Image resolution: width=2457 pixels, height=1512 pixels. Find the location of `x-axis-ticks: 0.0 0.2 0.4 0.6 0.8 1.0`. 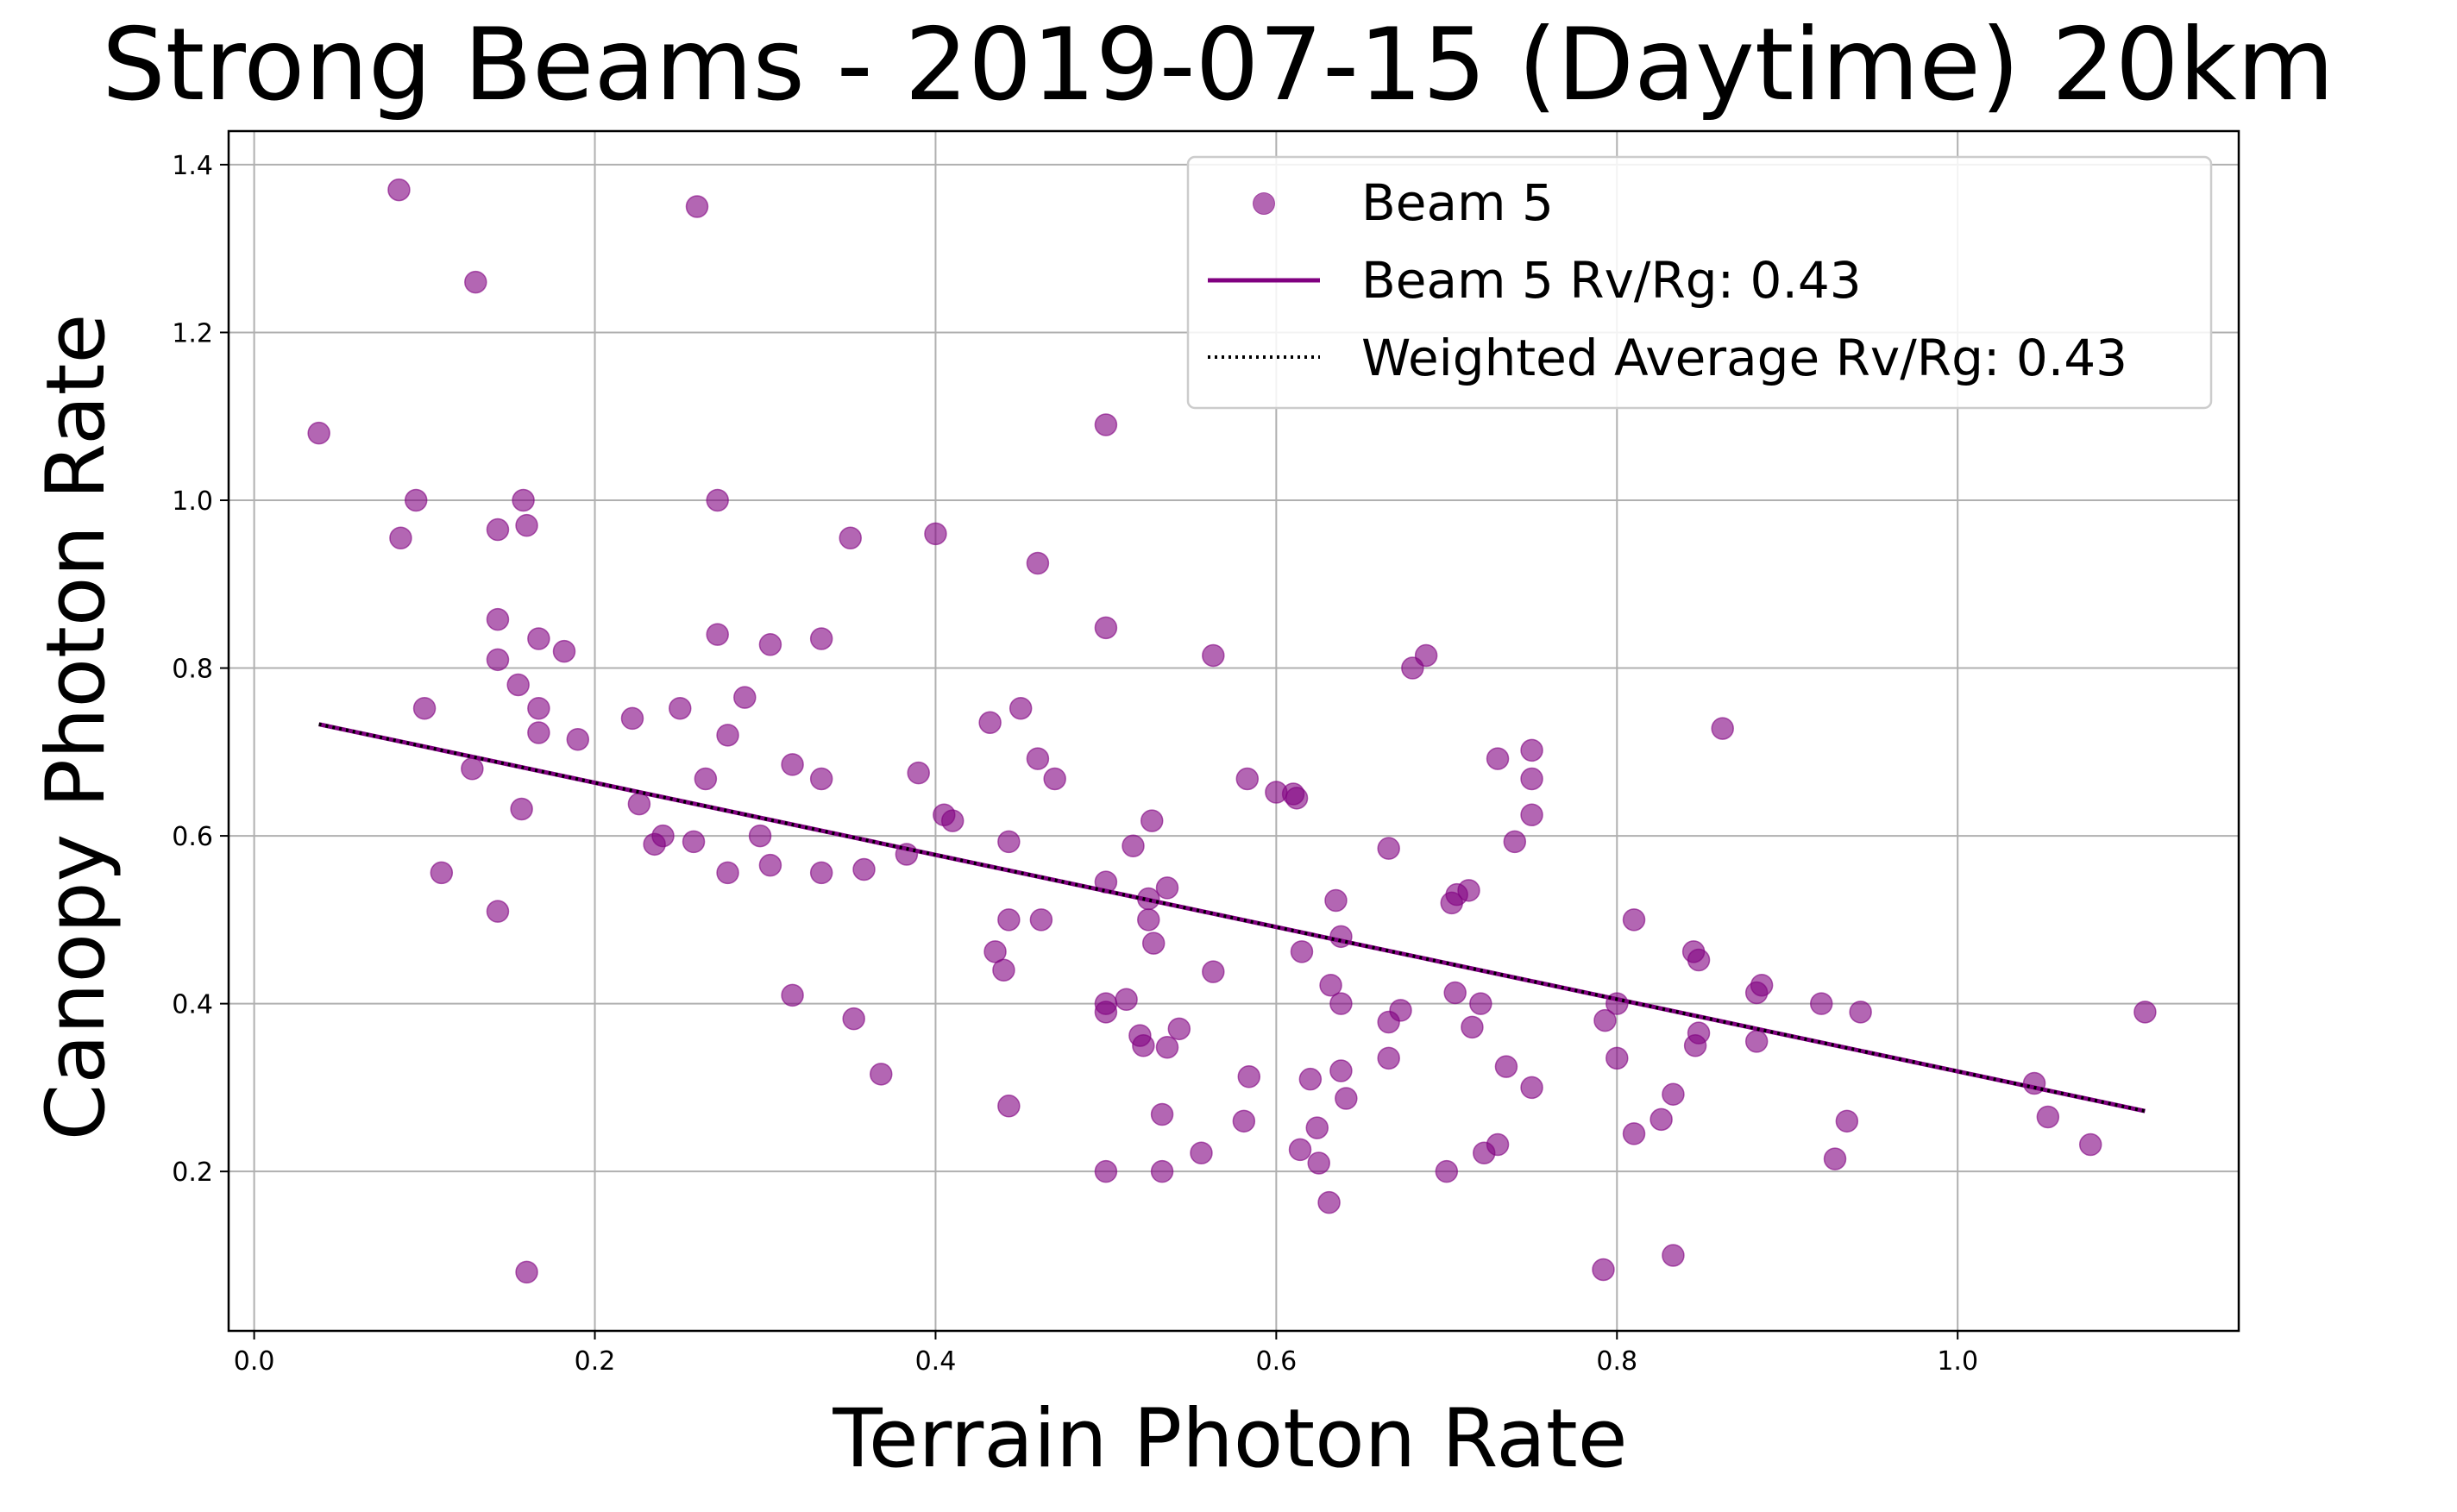

x-axis-ticks: 0.0 0.2 0.4 0.6 0.8 1.0 is located at coordinates (1106, 1354).